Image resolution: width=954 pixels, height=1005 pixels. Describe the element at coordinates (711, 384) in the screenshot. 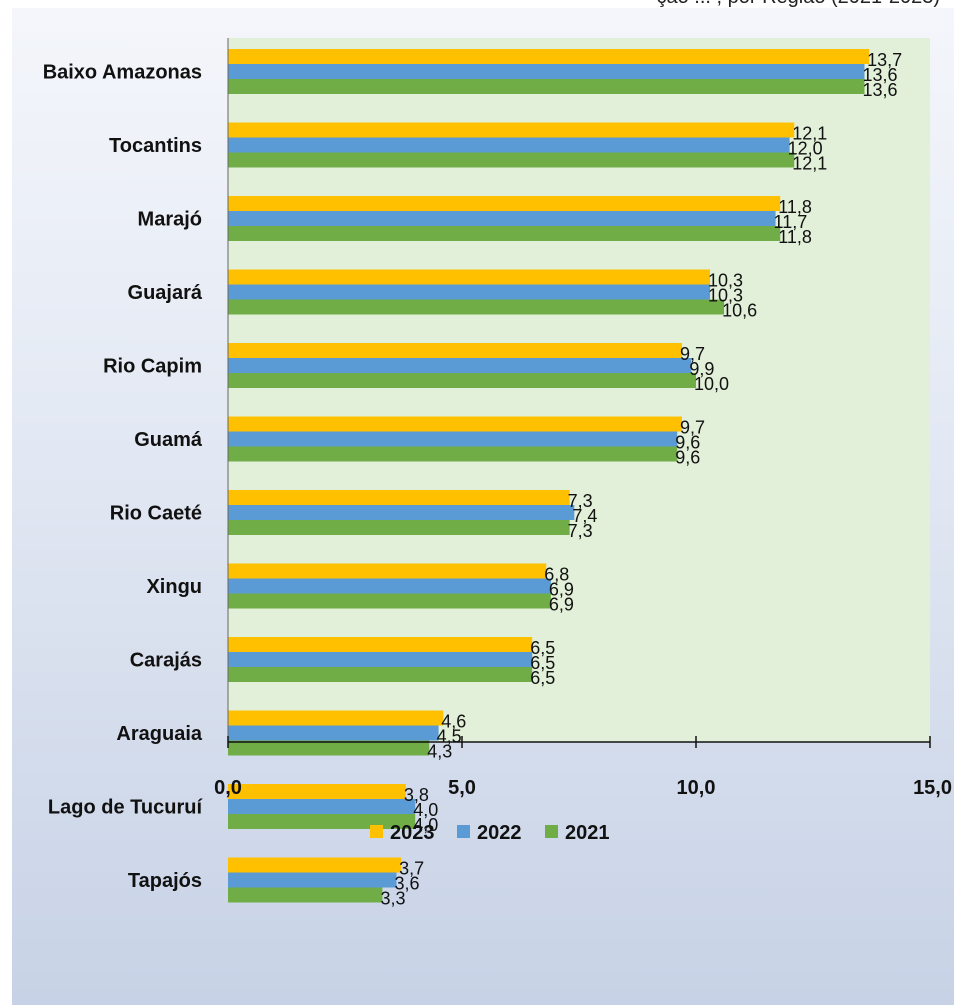

I see `value-label: 10,0` at that location.